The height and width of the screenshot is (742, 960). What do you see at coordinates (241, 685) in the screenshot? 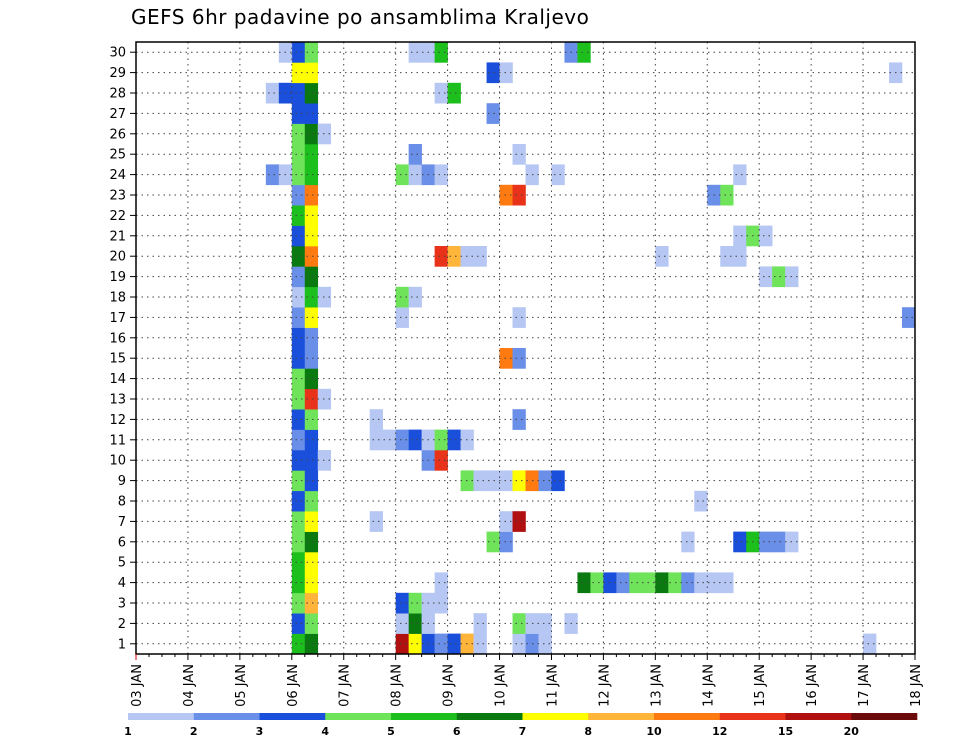
I see `x-tick-label: 05 JAN` at bounding box center [241, 685].